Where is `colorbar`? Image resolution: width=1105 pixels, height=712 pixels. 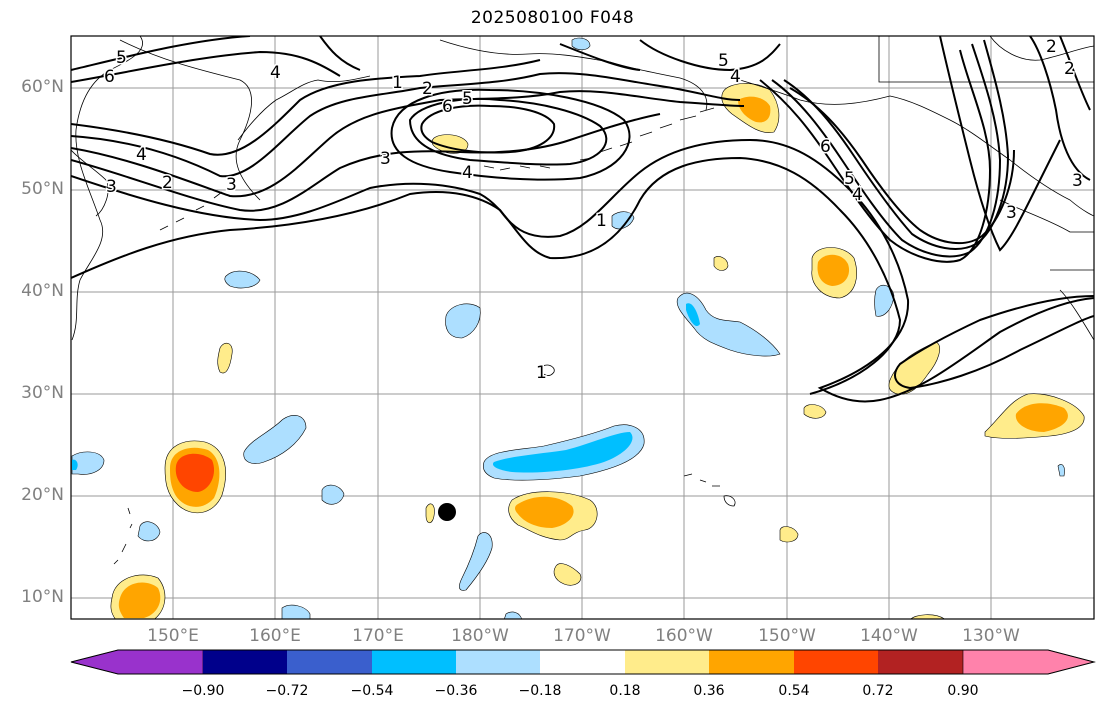 colorbar is located at coordinates (583, 662).